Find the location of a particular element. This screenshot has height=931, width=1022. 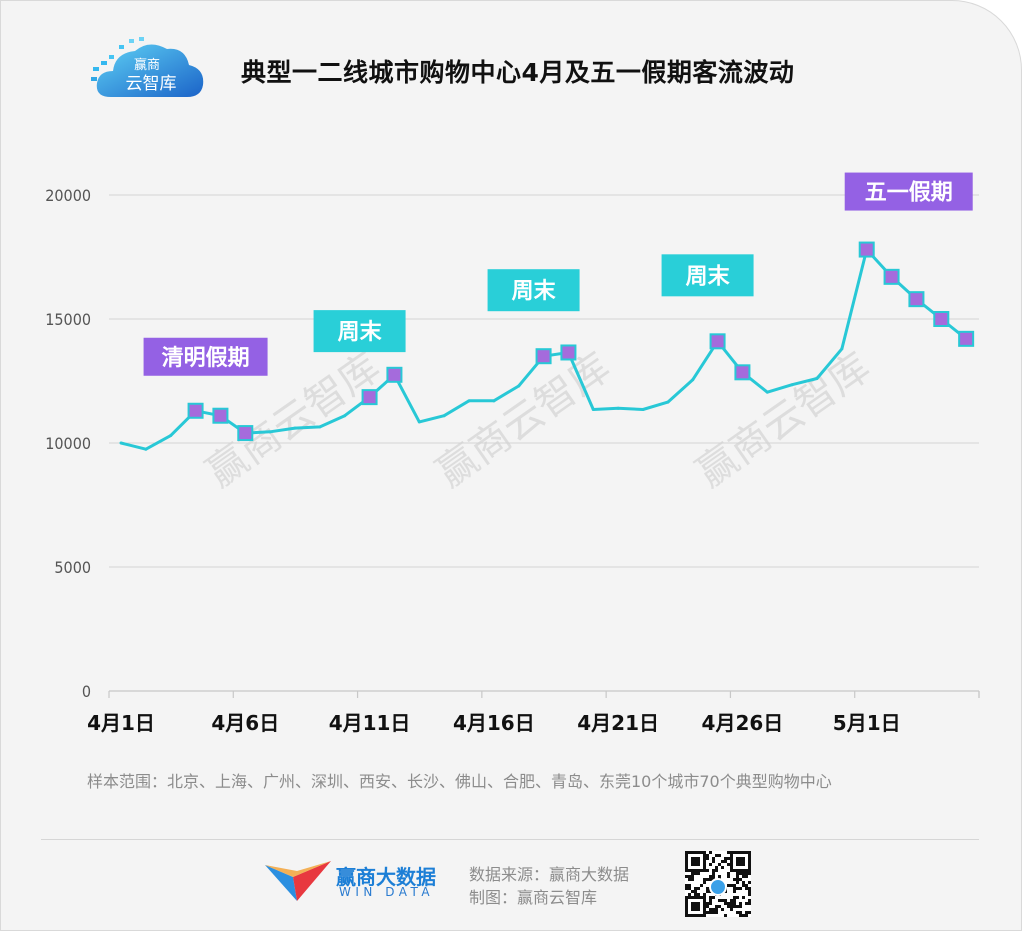

annotation-label: 清明假期 is located at coordinates (206, 358).